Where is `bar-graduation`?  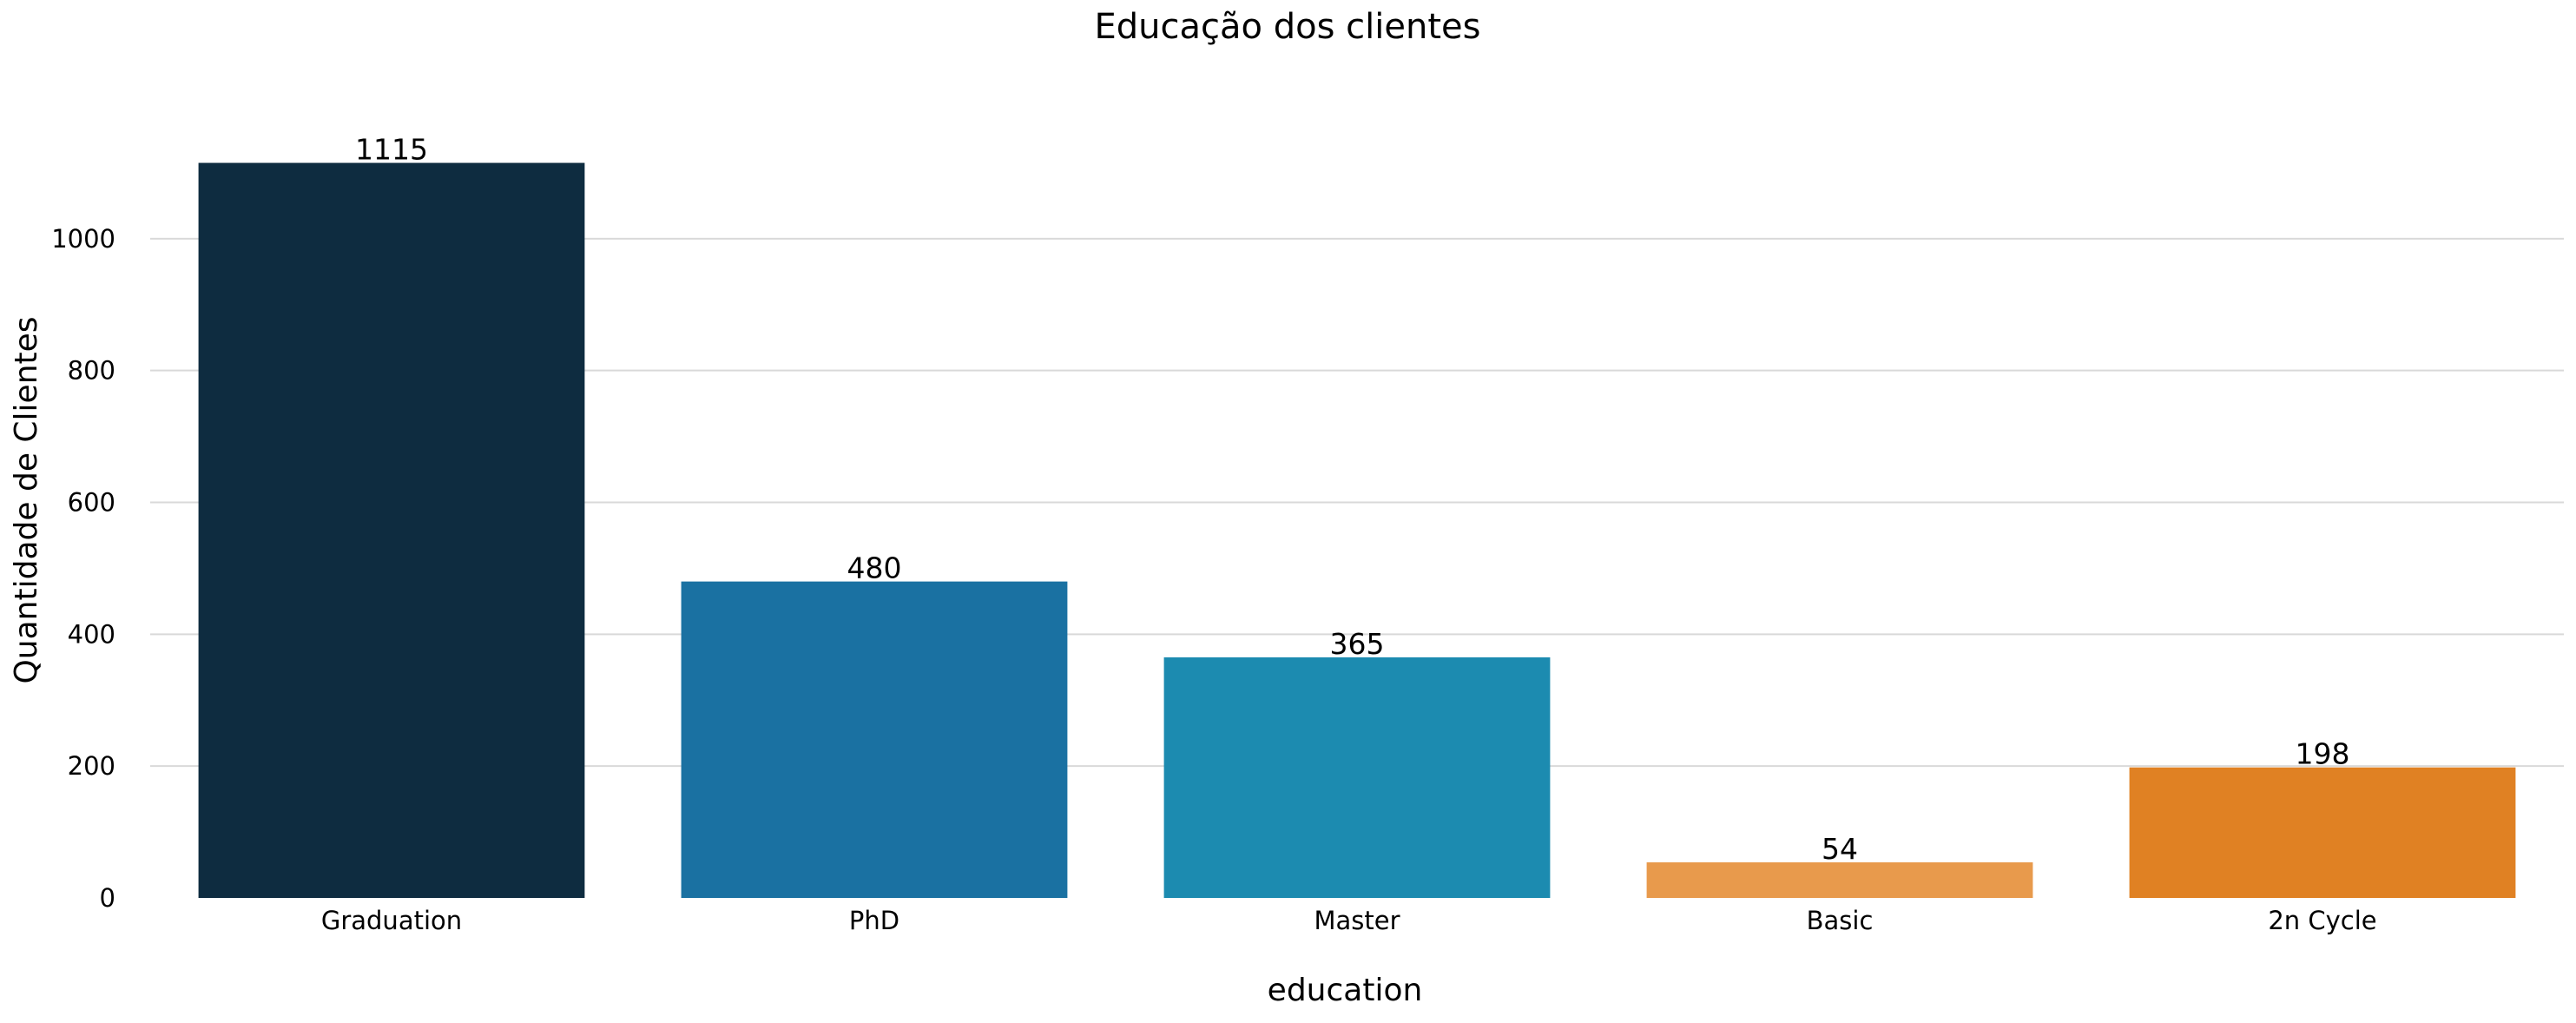 bar-graduation is located at coordinates (391, 530).